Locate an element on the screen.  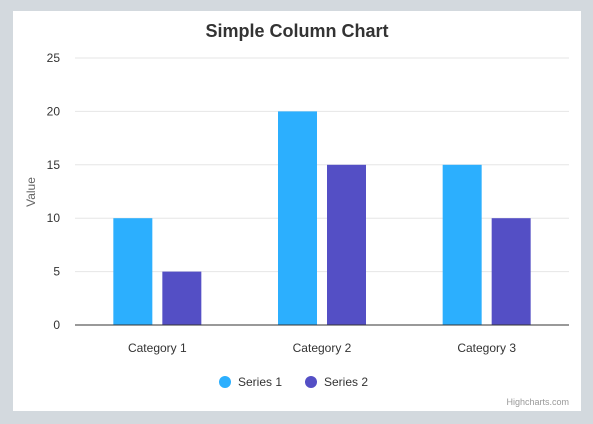
y-tick-label: 10 is located at coordinates (54, 218).